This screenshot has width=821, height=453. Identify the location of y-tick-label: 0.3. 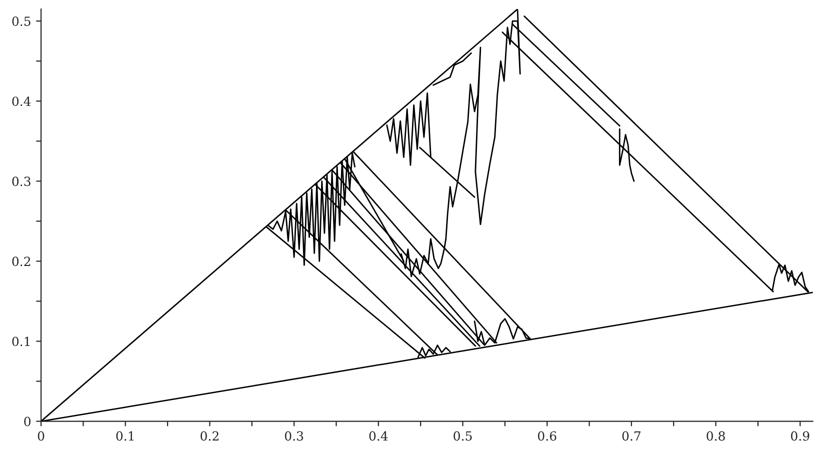
(21, 181).